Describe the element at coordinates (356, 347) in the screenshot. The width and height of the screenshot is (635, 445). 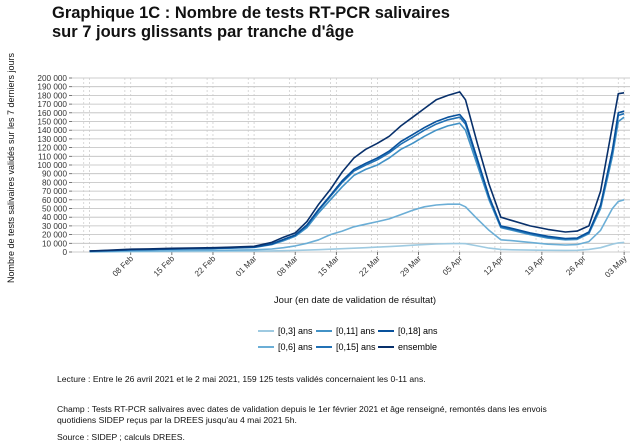
I see `legend-label: [0,15] ans` at that location.